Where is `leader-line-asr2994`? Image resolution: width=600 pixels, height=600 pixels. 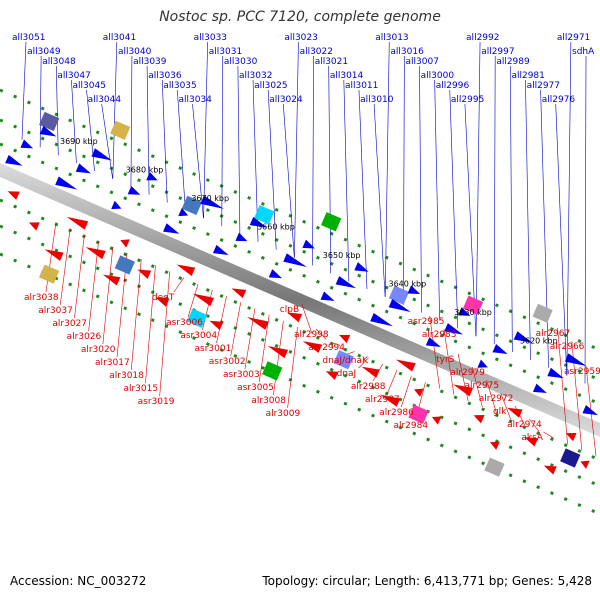
leader-line-asr2994 is located at coordinates (335, 343).